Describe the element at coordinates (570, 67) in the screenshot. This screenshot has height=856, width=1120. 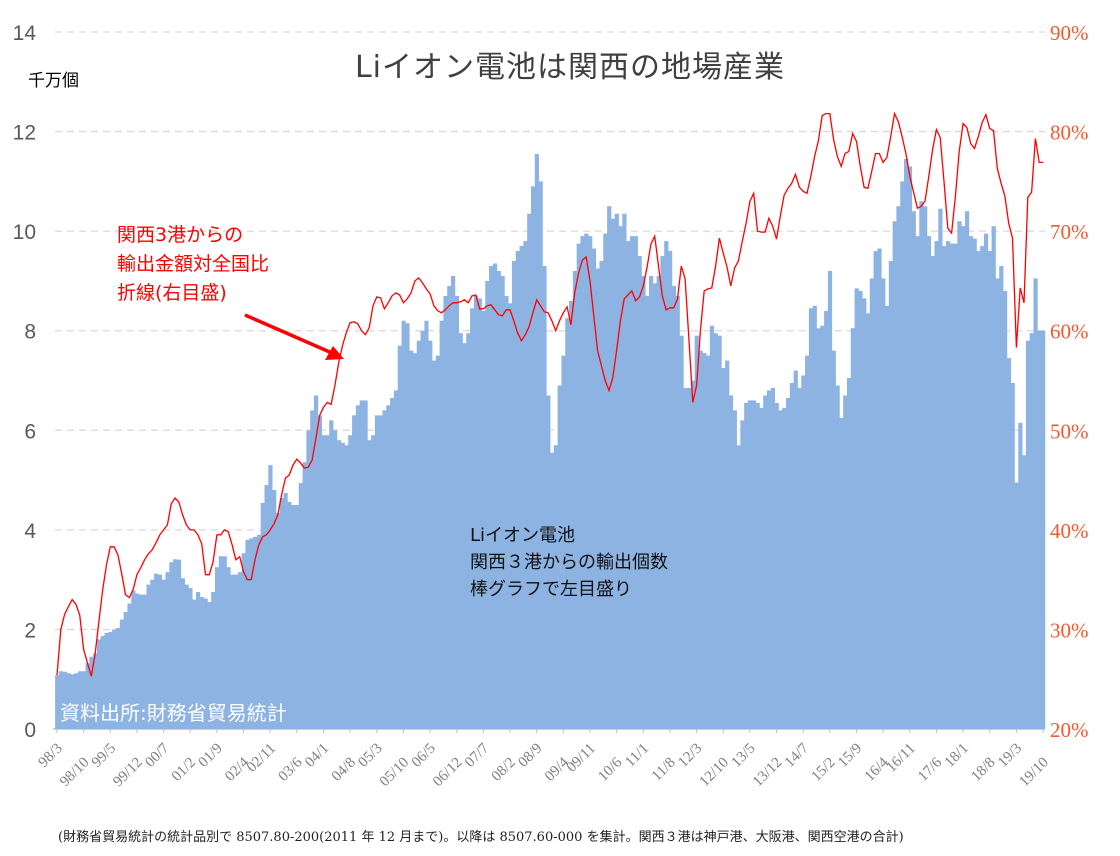
I see `chart-title: Liイオン電池は関西の地場産業` at that location.